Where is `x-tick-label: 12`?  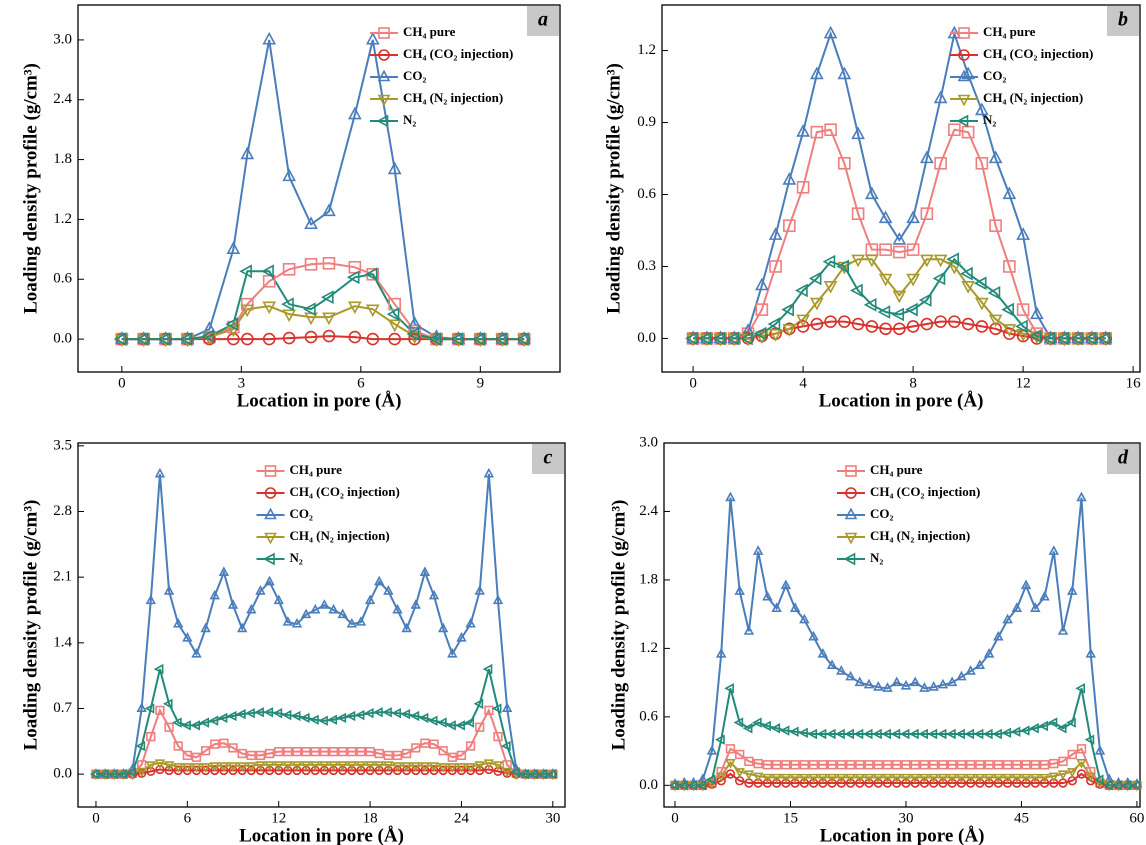
x-tick-label: 12 is located at coordinates (278, 818).